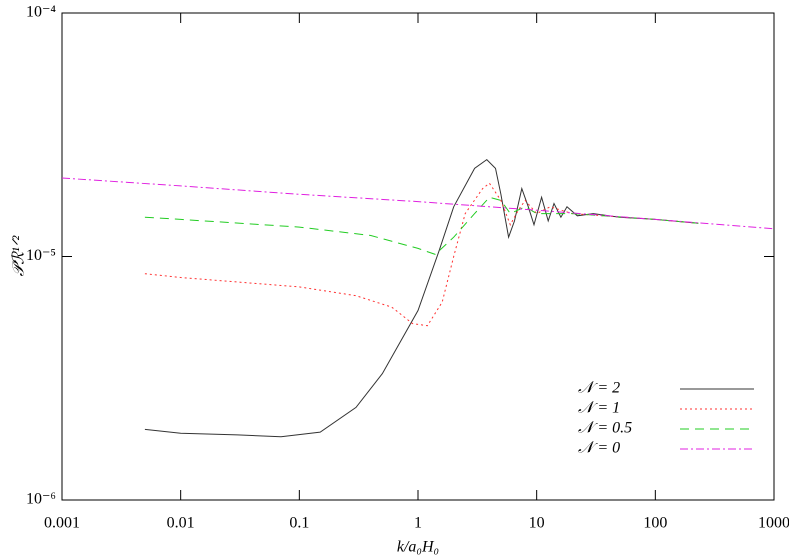 The image size is (789, 559). Describe the element at coordinates (19, 255) in the screenshot. I see `y-axis-label: 𝒫ℛ¹ᐟ²` at that location.